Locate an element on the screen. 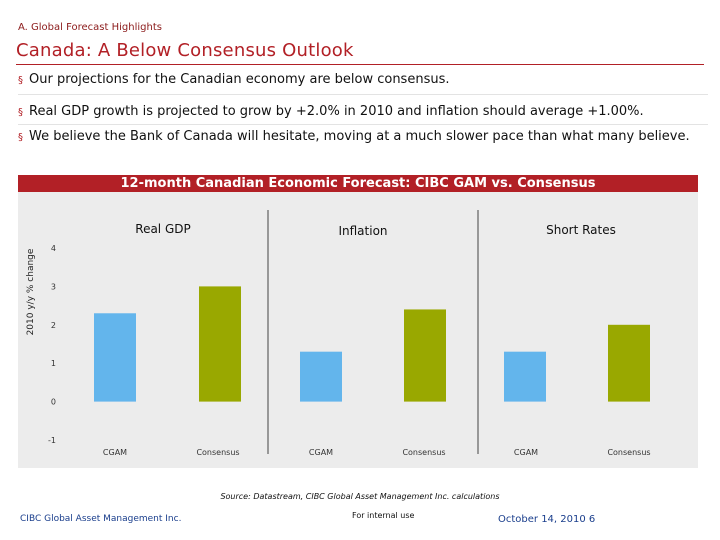 This screenshot has width=720, height=540. y-tick-label: 0 is located at coordinates (53, 402).